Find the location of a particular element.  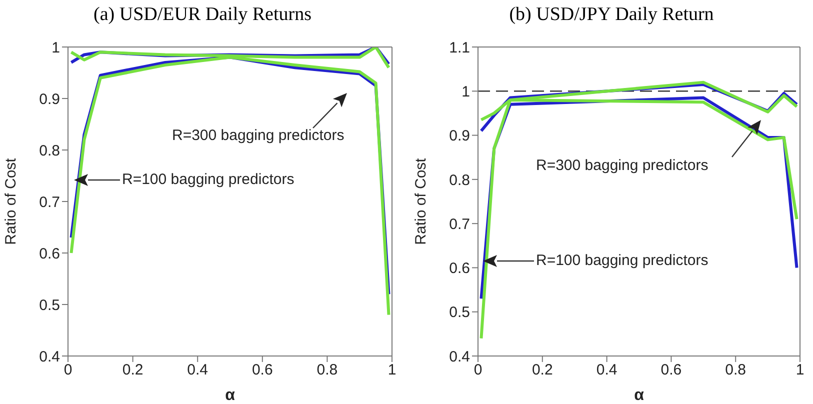

chart-title: (a) USD/EUR Daily Returns is located at coordinates (202, 15).